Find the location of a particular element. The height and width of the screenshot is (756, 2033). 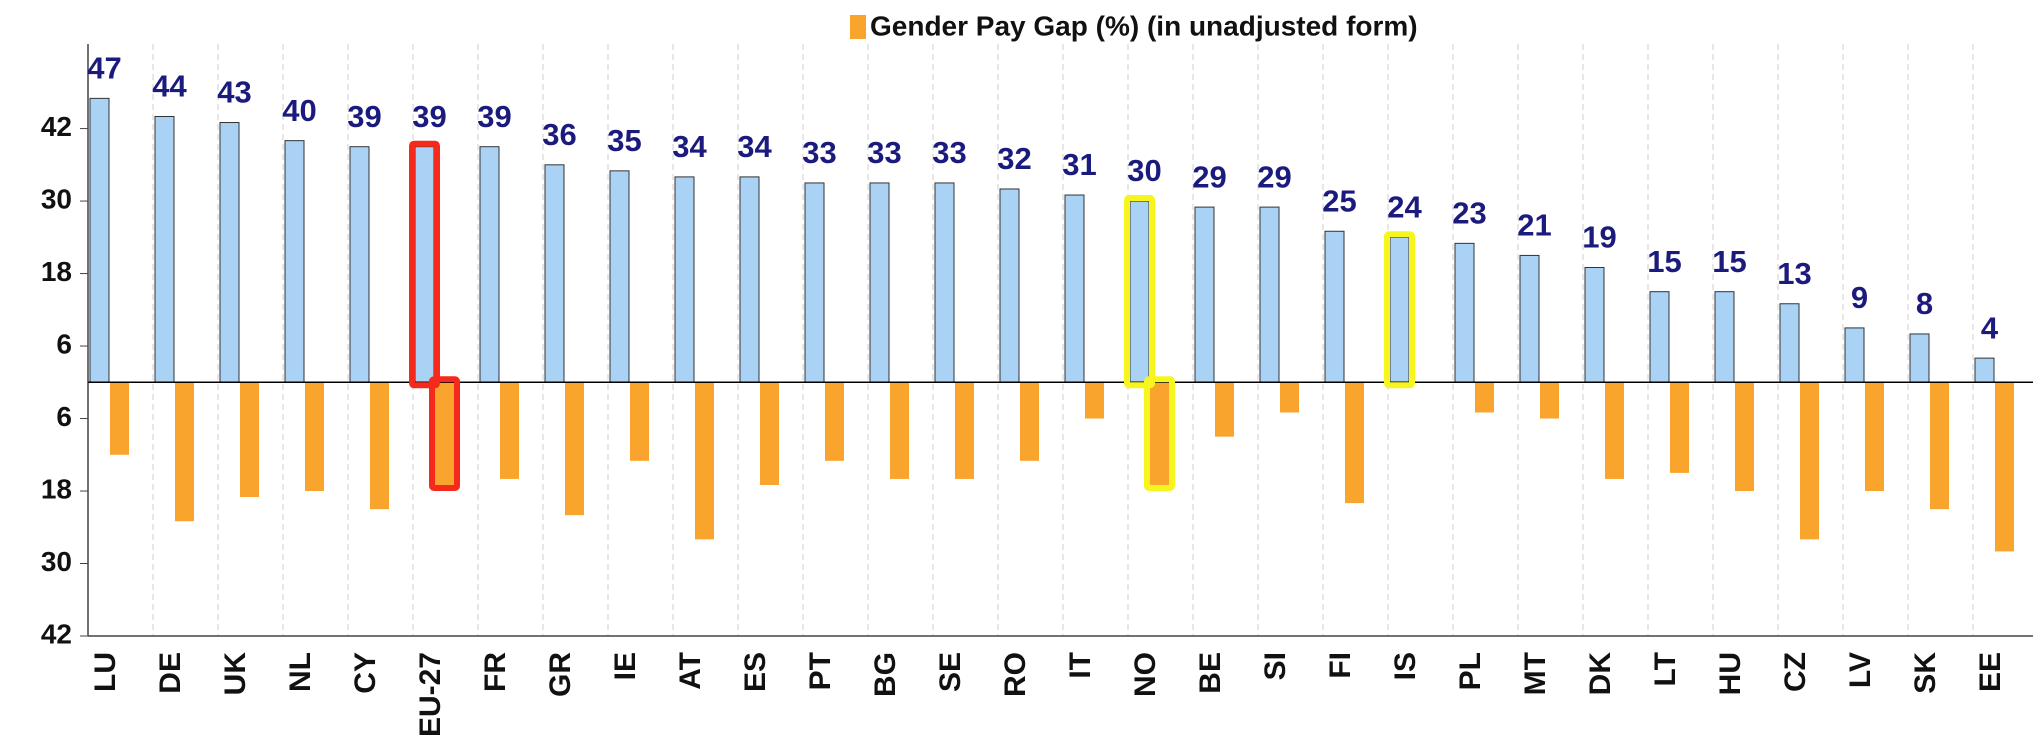

x-tick-label: FI is located at coordinates (1340, 665).